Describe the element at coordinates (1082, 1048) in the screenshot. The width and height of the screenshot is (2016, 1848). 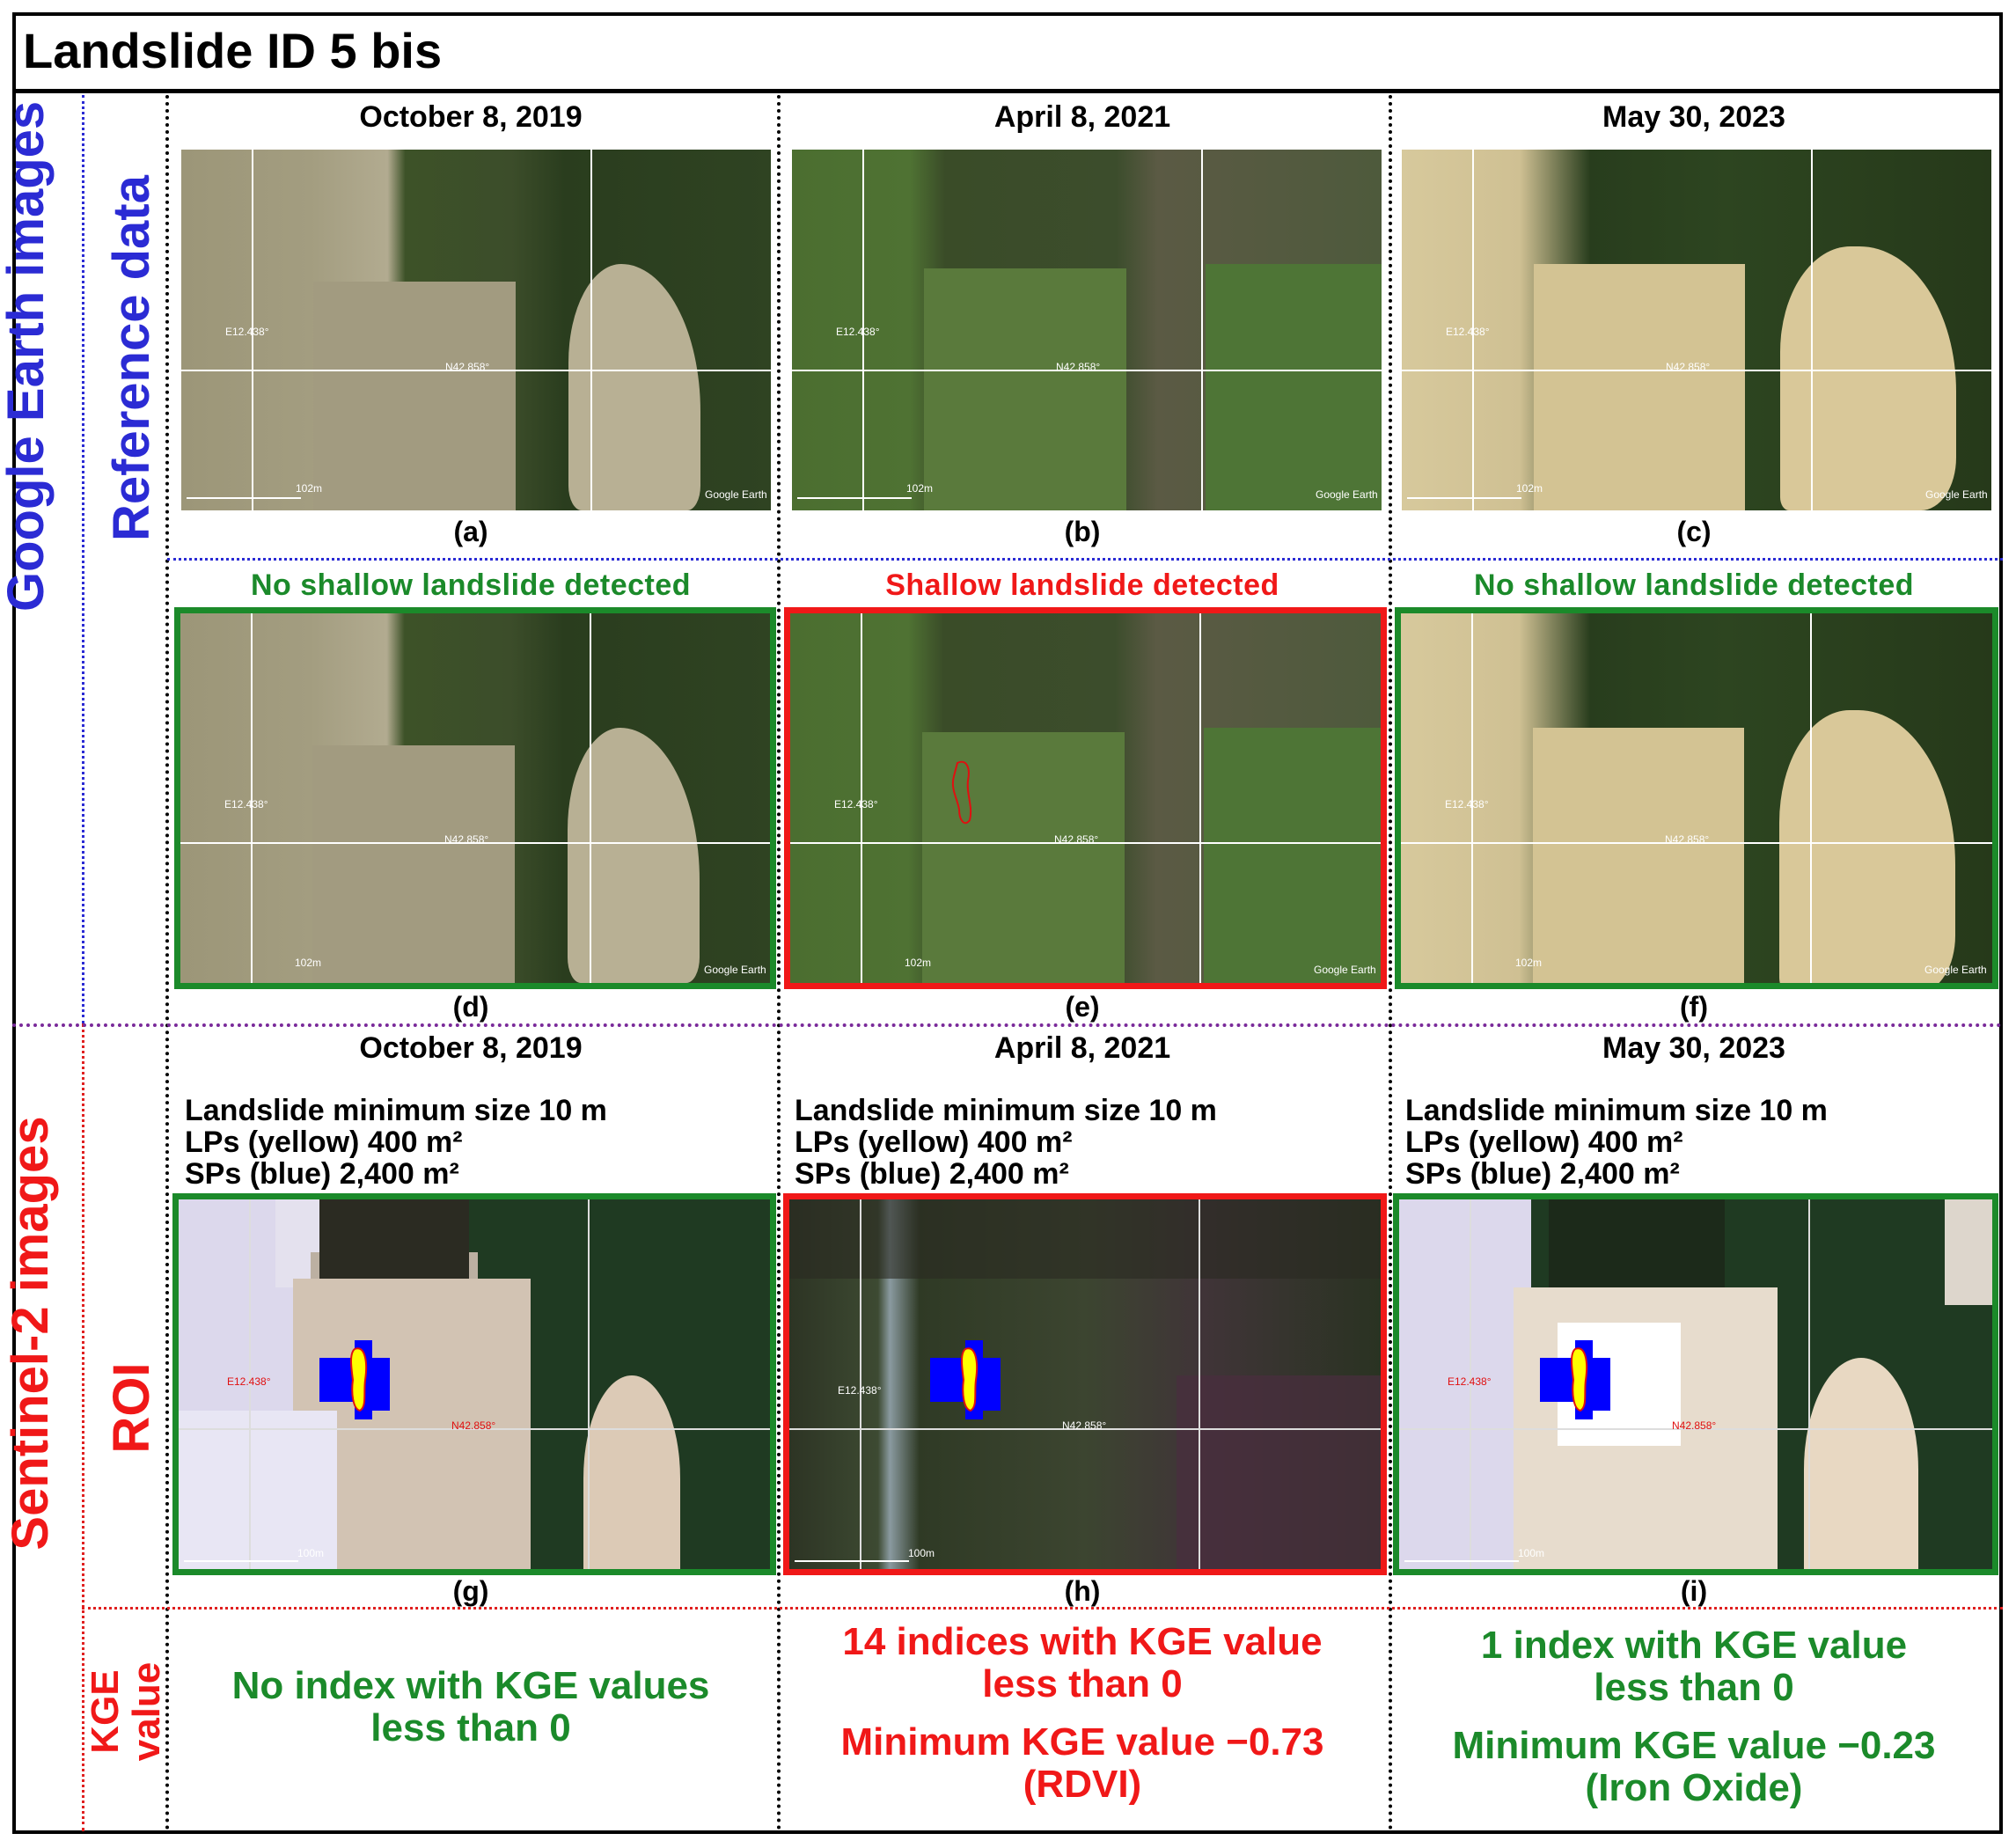
I see `date-h: April 8, 2021` at that location.